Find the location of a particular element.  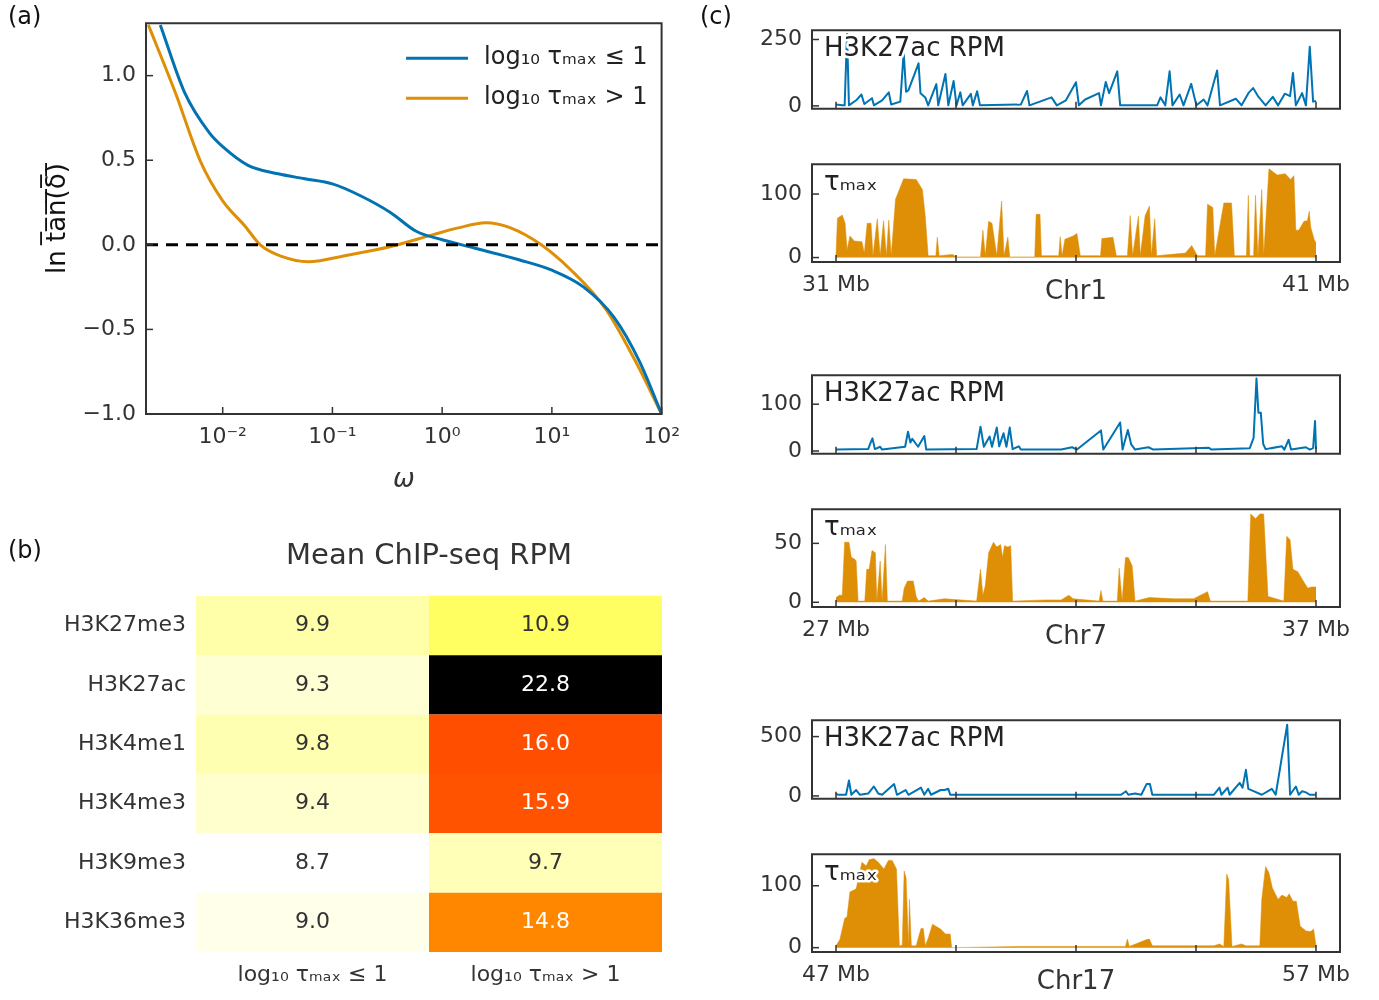

y-tick-label: 250 is located at coordinates (781, 38).